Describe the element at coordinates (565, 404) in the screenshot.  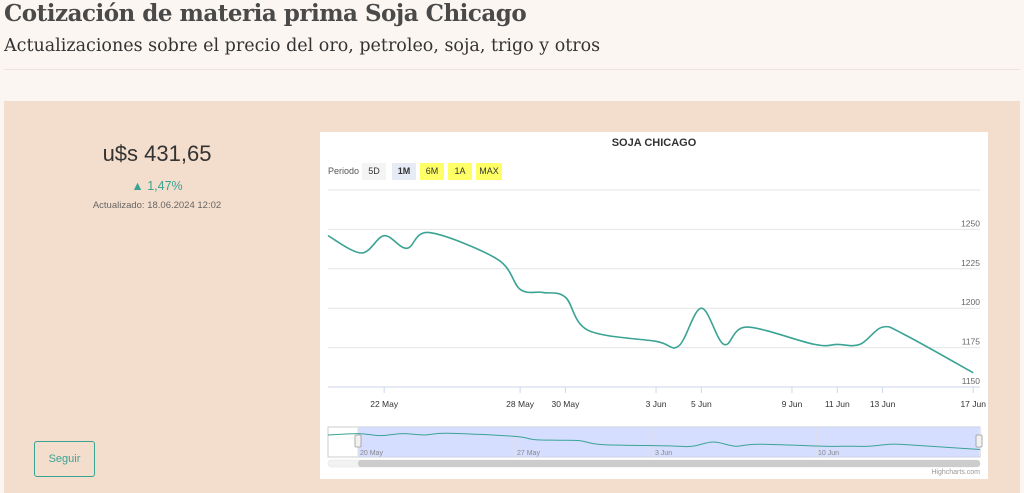
I see `x-tick-label-30-may: 30 May` at that location.